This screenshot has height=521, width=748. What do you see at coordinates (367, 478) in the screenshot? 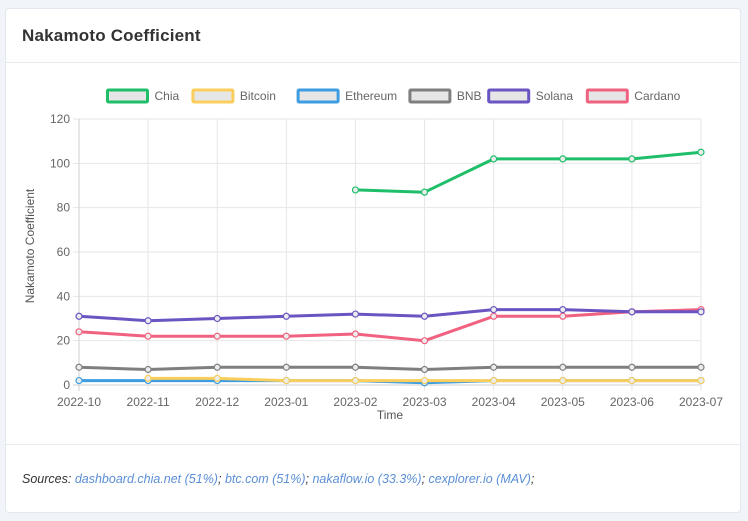
I see `source-link-nakaflow: nakaflow.io (33.3%)` at bounding box center [367, 478].